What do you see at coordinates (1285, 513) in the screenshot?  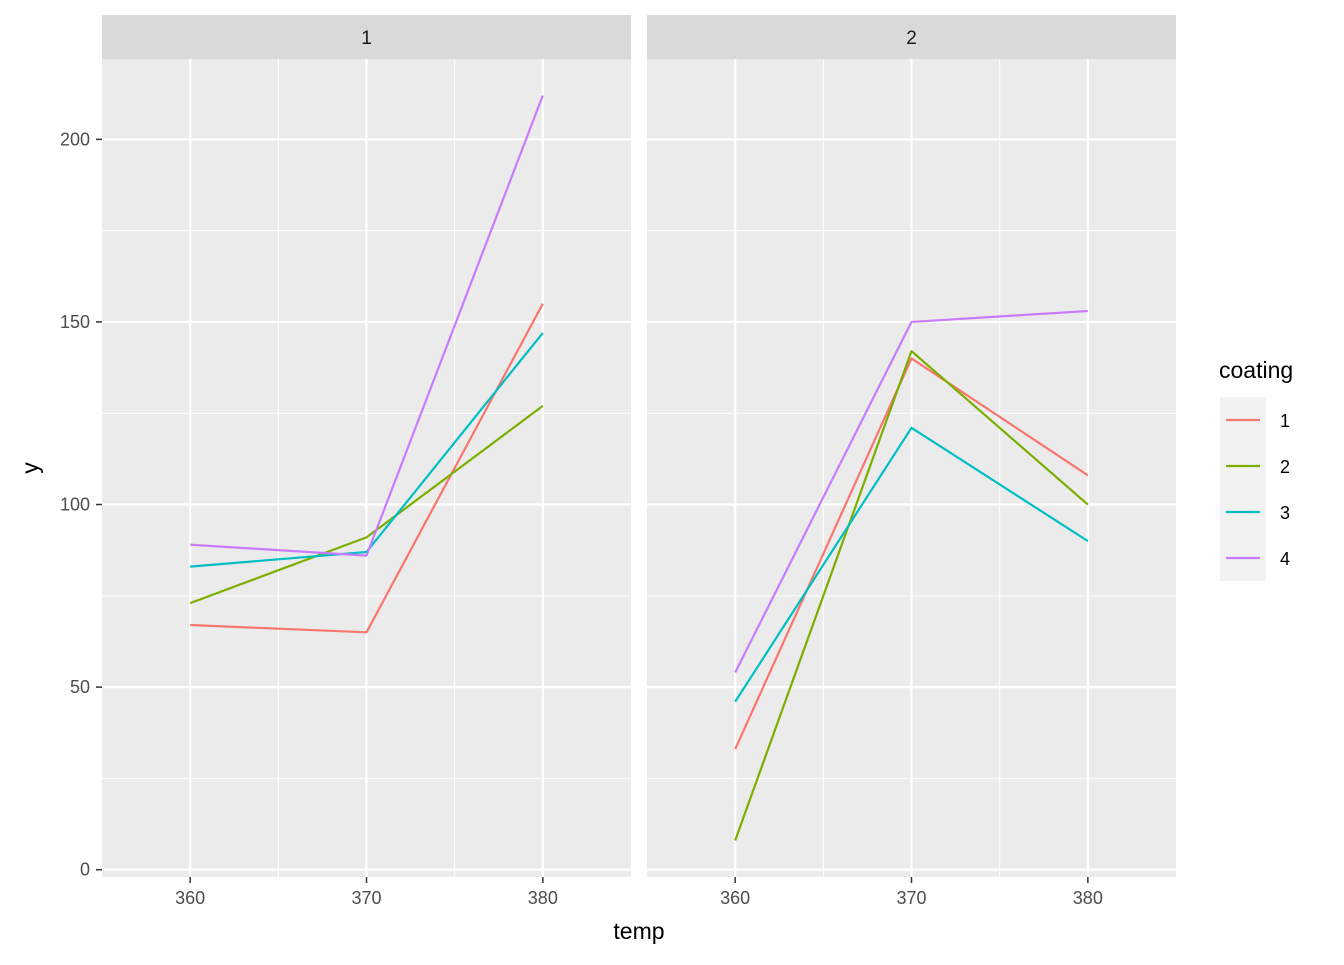 I see `legend-label-coating-3: 3` at bounding box center [1285, 513].